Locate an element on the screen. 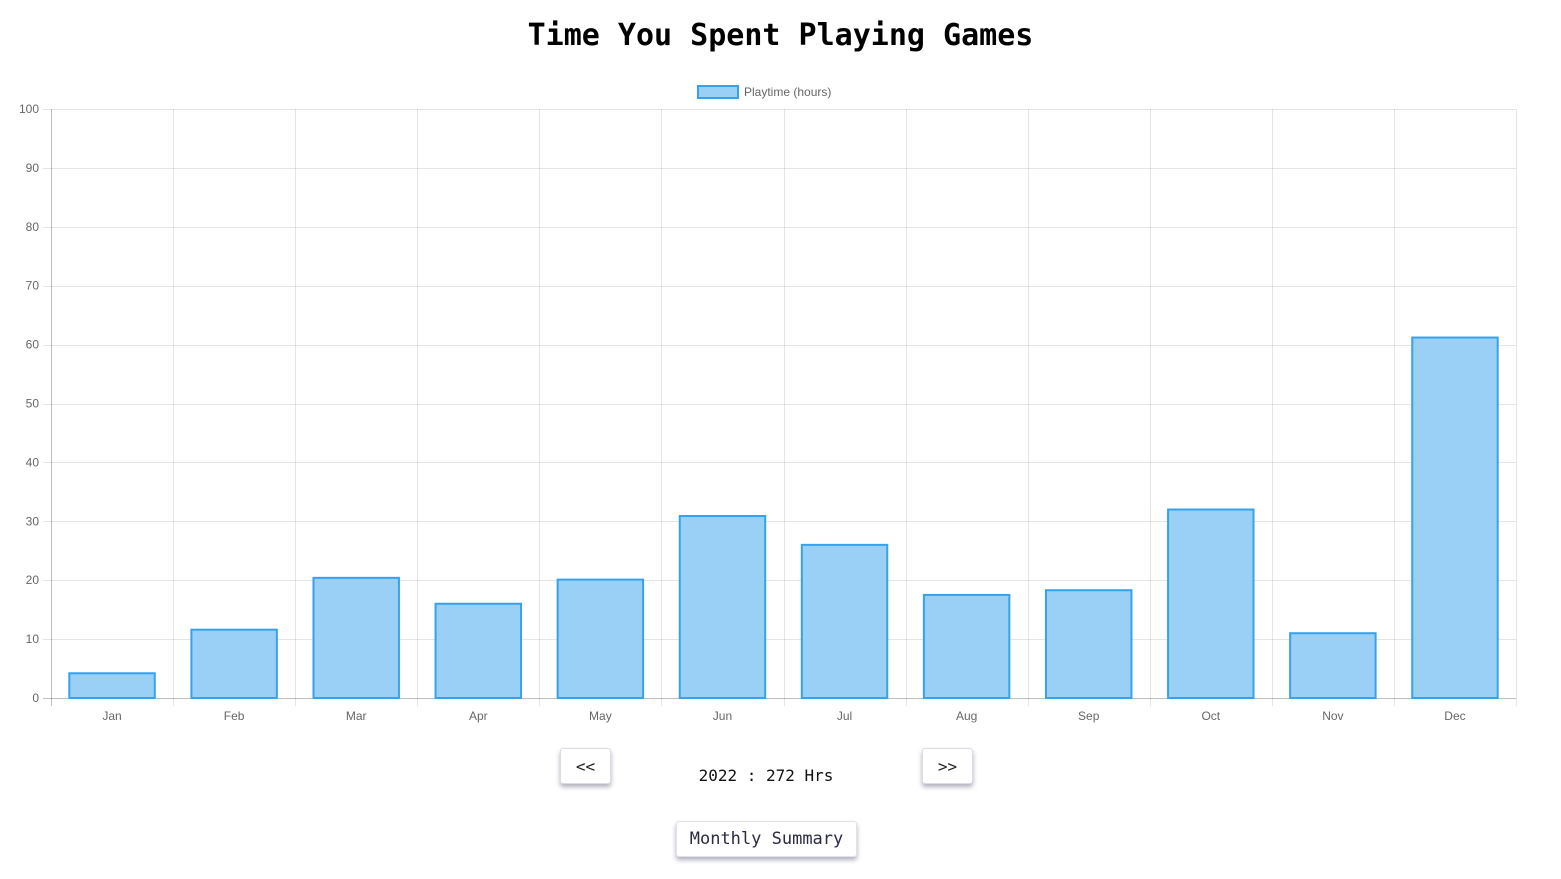 This screenshot has width=1561, height=879. x-tick-label: Apr is located at coordinates (478, 716).